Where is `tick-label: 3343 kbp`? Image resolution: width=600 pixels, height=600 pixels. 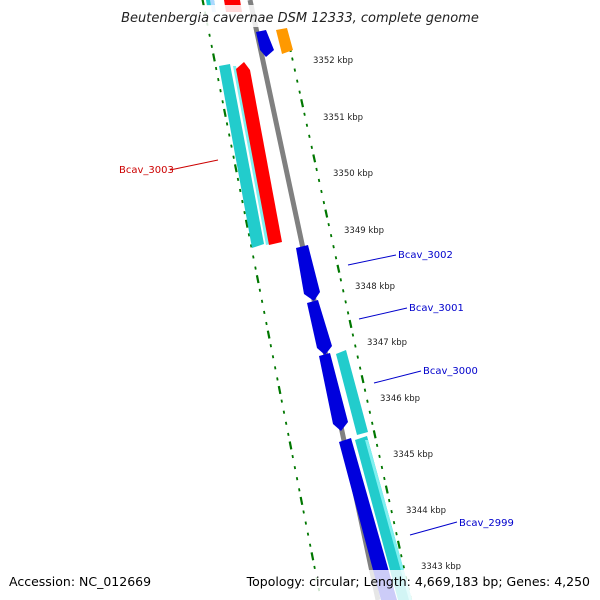
tick-label: 3343 kbp is located at coordinates (441, 567).